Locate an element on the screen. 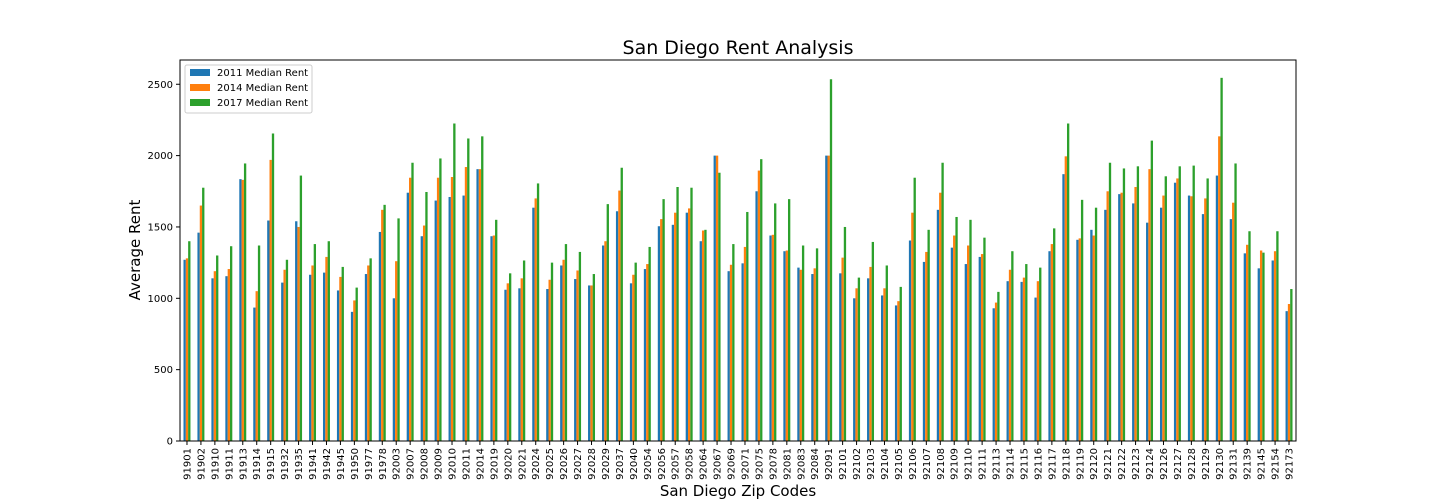  x-tick-label: 92083 is located at coordinates (801, 464).